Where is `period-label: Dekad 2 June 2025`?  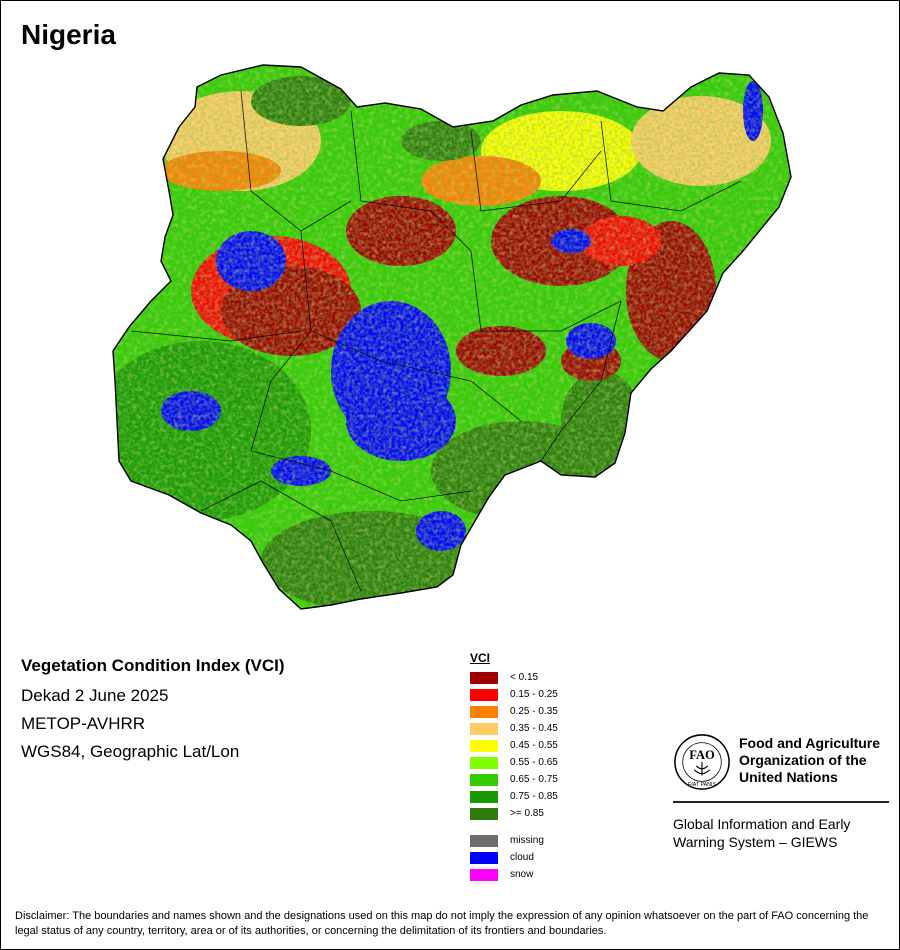 period-label: Dekad 2 June 2025 is located at coordinates (95, 695).